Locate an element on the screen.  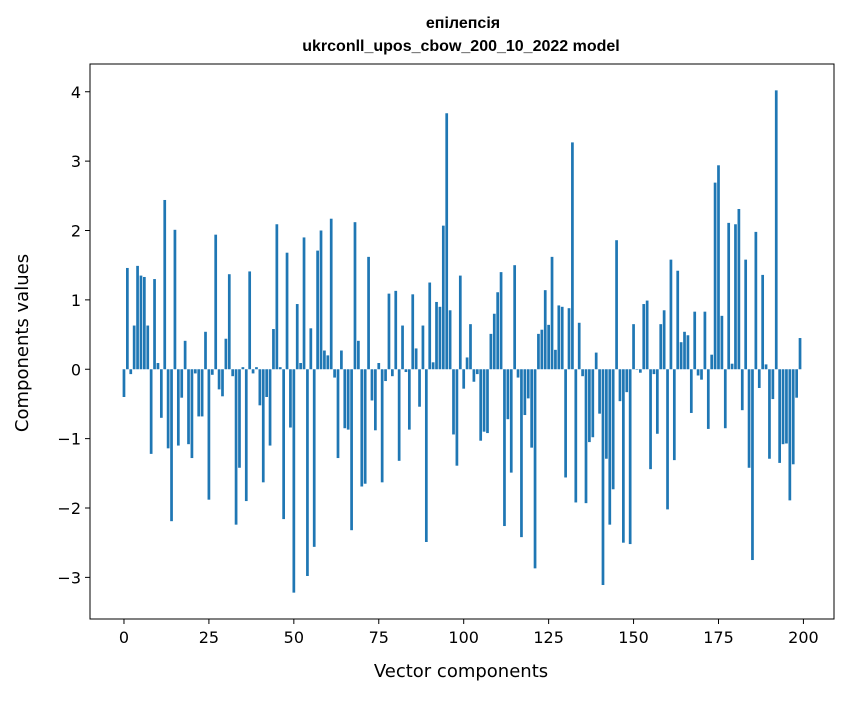
y-tick-label: 2 is located at coordinates (76, 231).